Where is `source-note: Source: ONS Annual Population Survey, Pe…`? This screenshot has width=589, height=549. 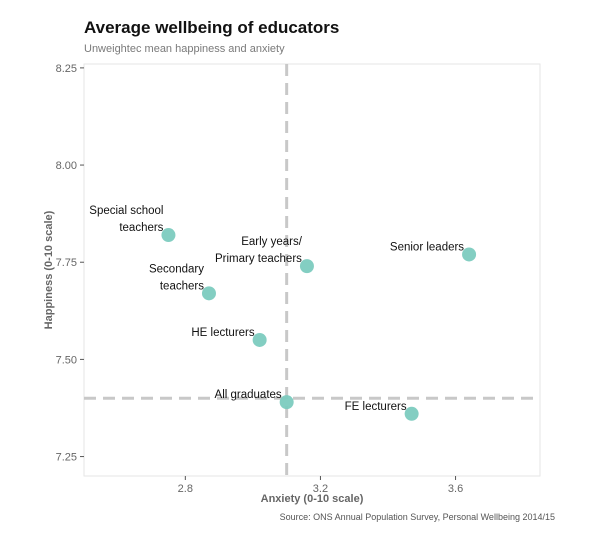
source-note: Source: ONS Annual Population Survey, Pe… is located at coordinates (417, 517).